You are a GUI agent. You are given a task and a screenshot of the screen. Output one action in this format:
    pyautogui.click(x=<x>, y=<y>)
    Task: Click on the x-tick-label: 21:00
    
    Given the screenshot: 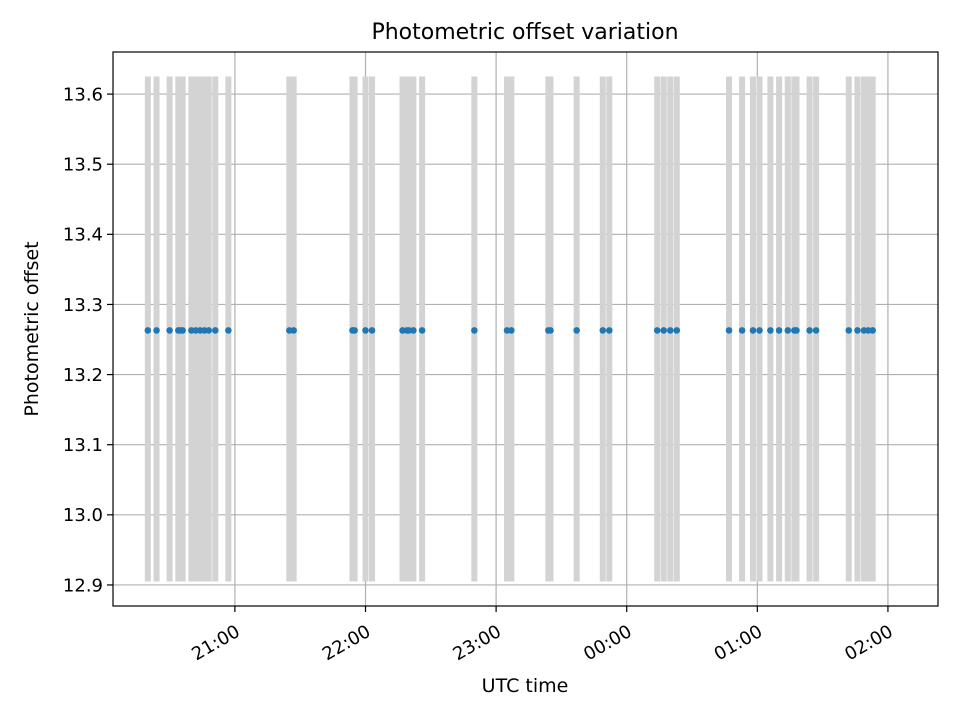 What is the action you would take?
    pyautogui.click(x=215, y=643)
    